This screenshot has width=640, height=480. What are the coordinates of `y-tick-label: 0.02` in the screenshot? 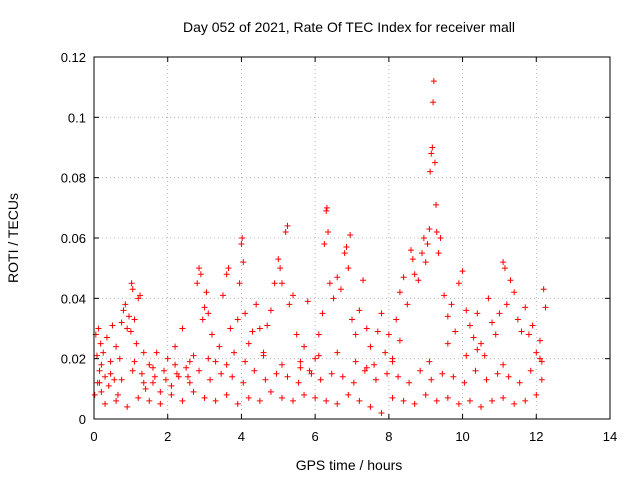 It's located at (73, 359).